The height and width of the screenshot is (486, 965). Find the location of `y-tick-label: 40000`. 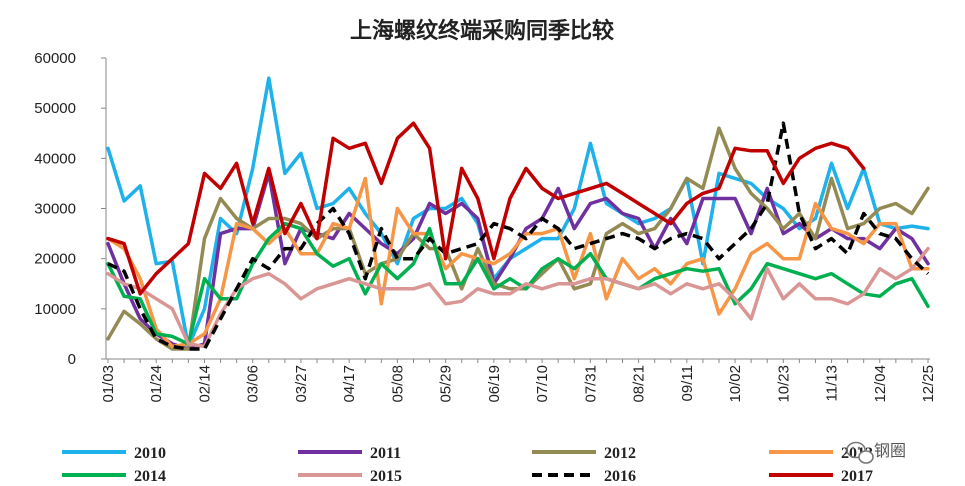

y-tick-label: 40000 is located at coordinates (55, 158).